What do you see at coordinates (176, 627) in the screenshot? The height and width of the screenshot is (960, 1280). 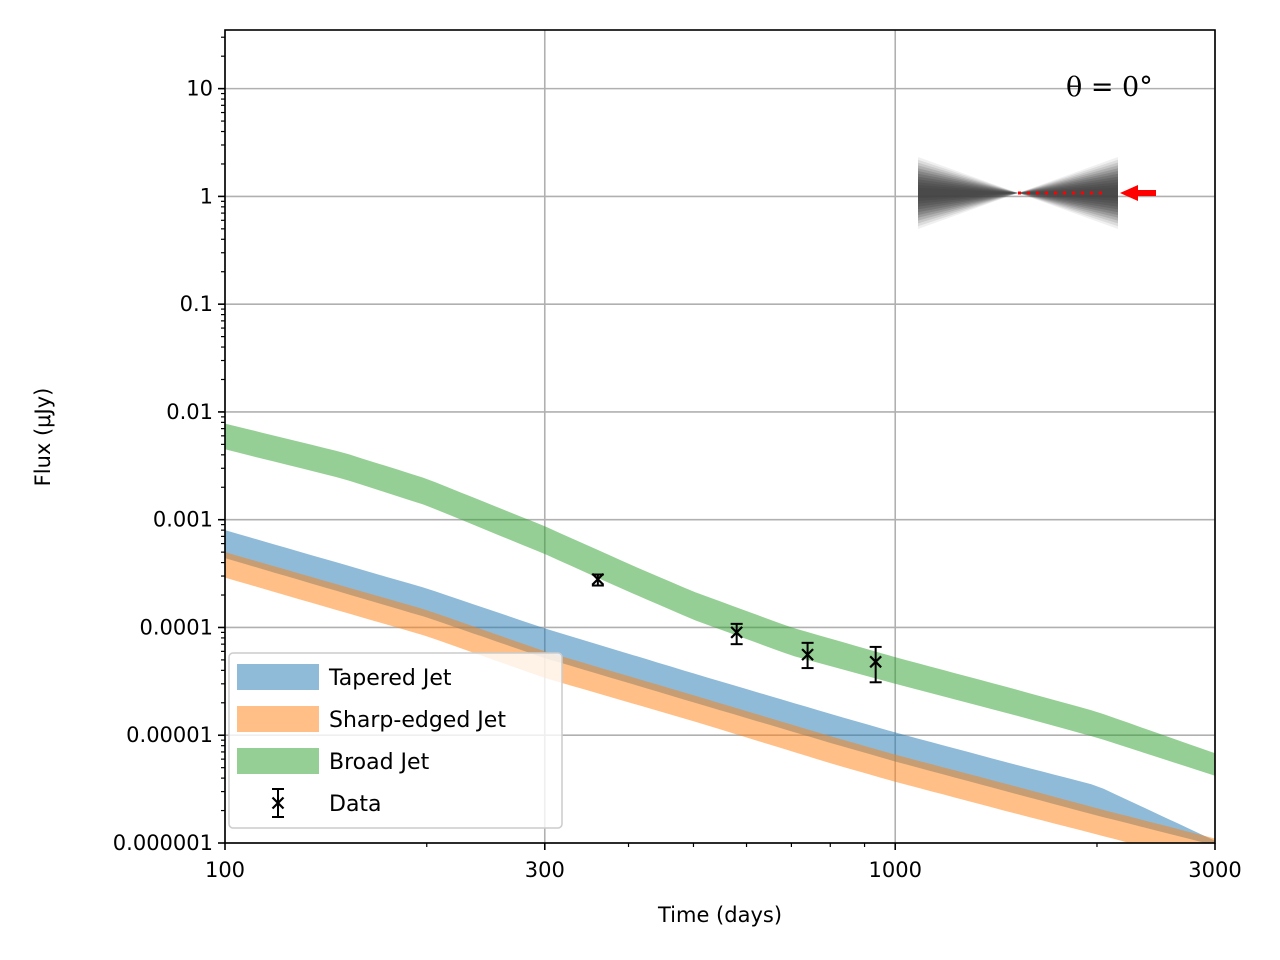 I see `y-tick-label-5: 0.0001` at bounding box center [176, 627].